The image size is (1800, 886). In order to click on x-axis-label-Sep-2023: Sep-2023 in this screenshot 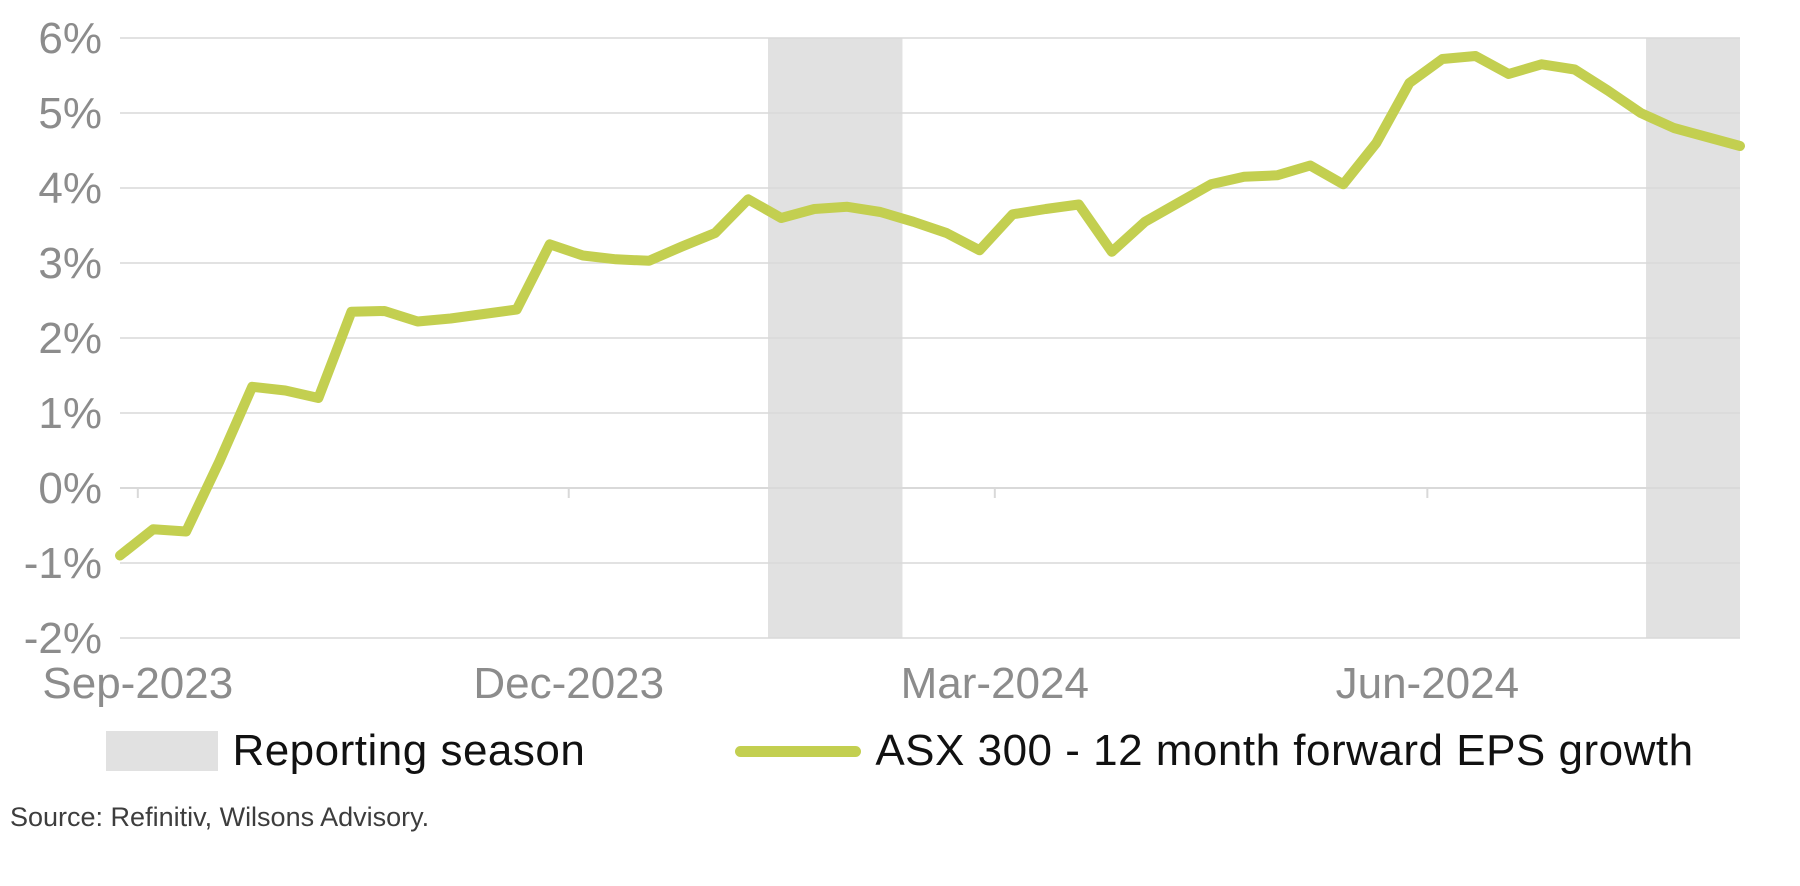, I will do `click(137, 683)`.